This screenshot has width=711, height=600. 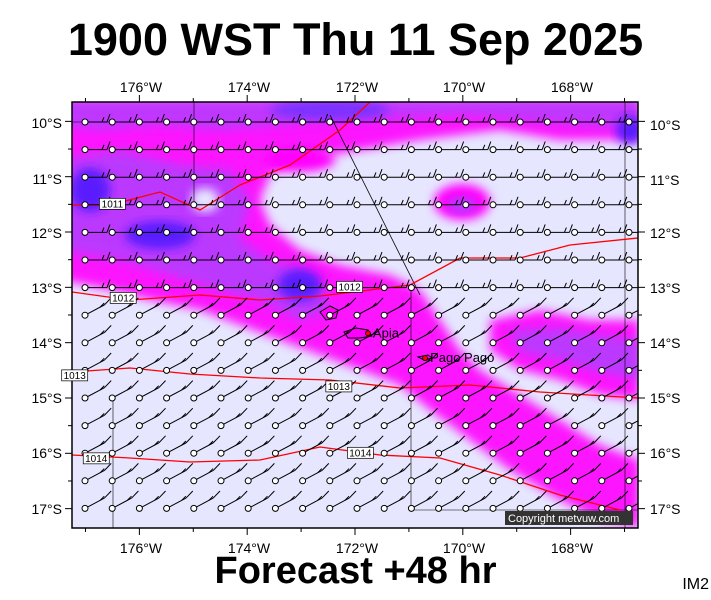 I want to click on lat-label-right-15s: 15°S, so click(x=665, y=398).